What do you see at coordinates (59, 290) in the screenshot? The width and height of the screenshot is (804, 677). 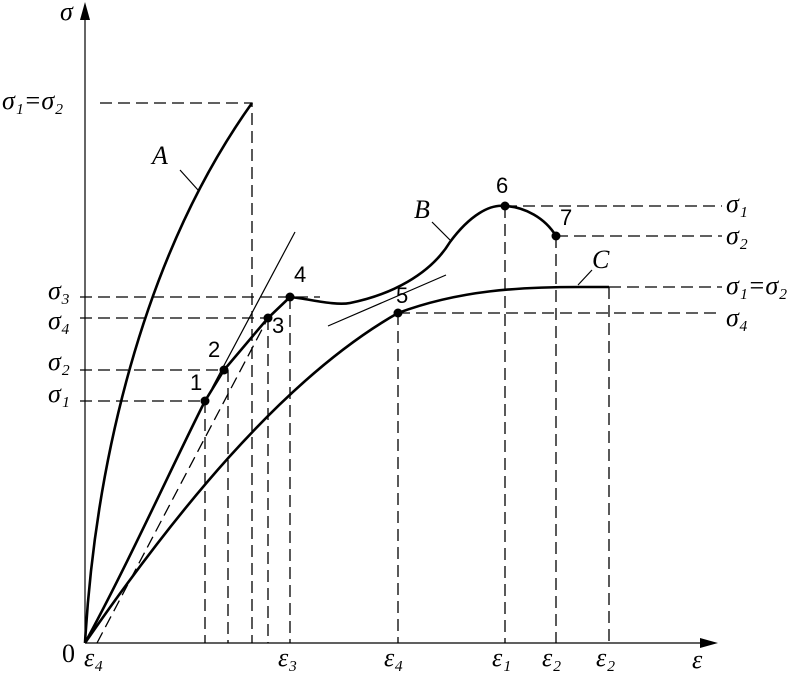 I see `left-label: σ₃` at bounding box center [59, 290].